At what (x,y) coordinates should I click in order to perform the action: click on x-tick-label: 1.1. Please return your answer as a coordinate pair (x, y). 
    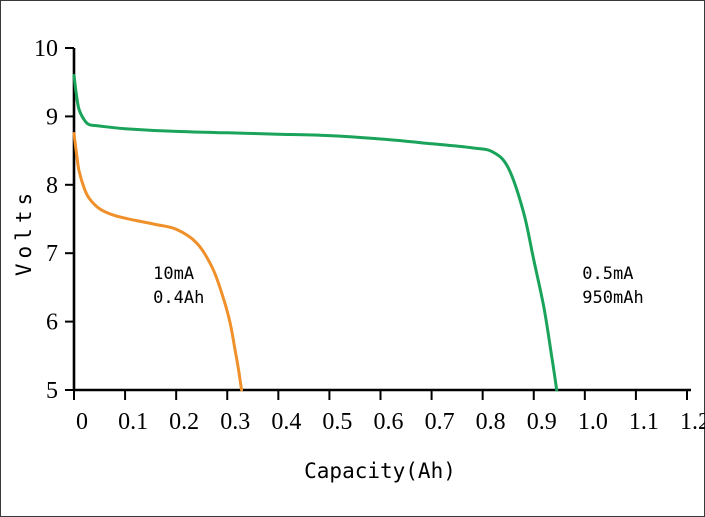
    Looking at the image, I should click on (644, 422).